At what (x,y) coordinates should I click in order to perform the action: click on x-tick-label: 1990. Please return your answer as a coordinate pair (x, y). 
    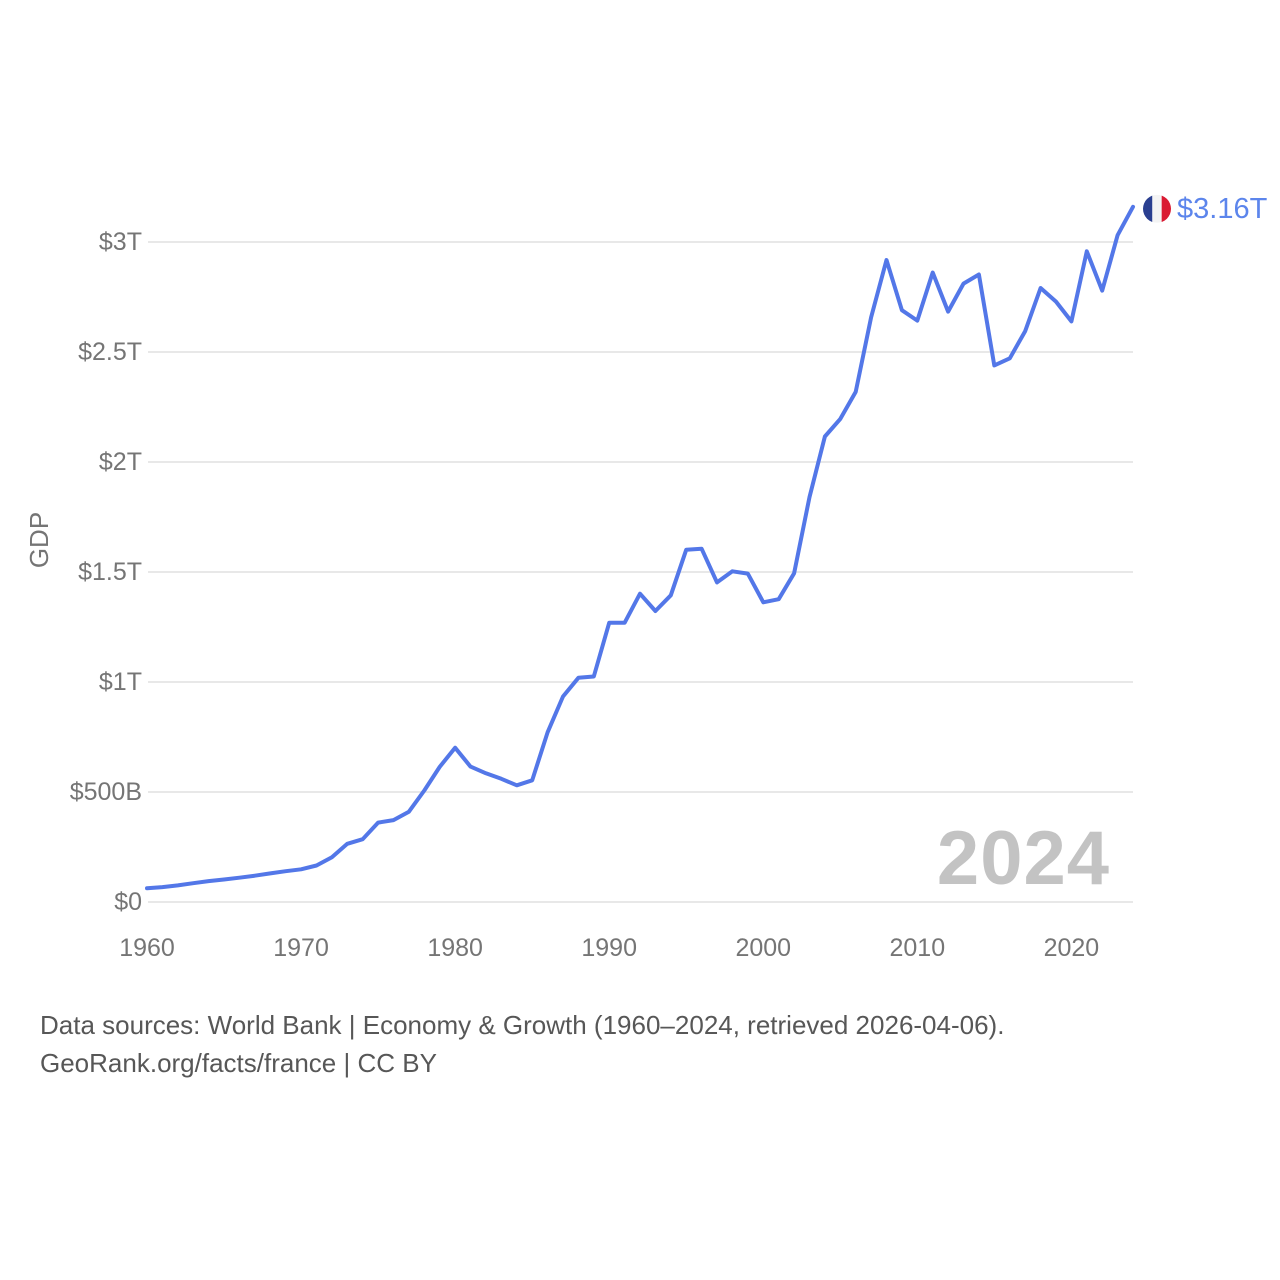
    Looking at the image, I should click on (609, 948).